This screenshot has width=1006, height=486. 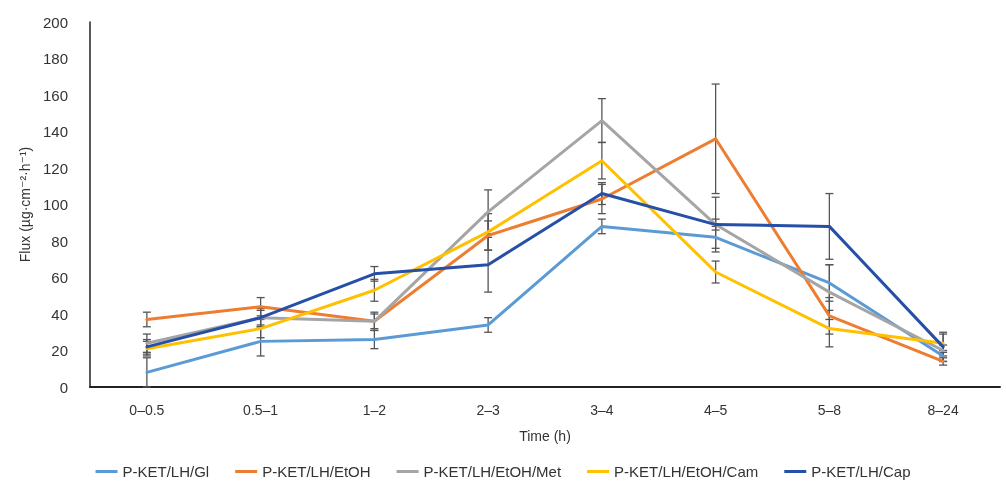 I want to click on y-tick-label: 20, so click(x=59, y=350).